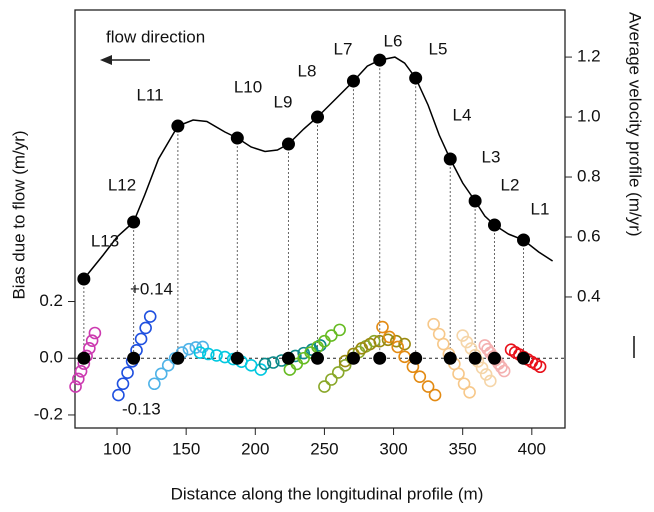 This screenshot has height=512, width=654. What do you see at coordinates (510, 184) in the screenshot?
I see `point-label: L2` at bounding box center [510, 184].